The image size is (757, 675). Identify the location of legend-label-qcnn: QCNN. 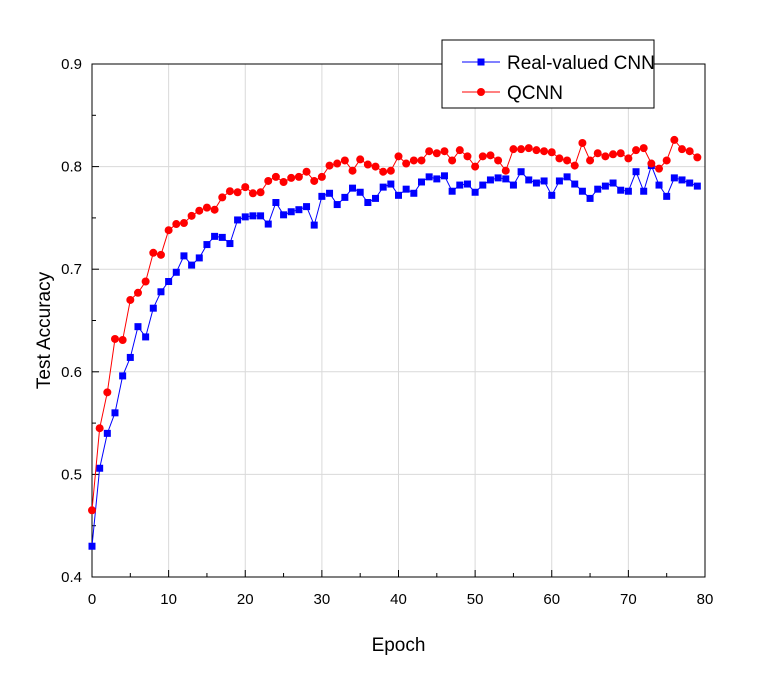
(535, 93).